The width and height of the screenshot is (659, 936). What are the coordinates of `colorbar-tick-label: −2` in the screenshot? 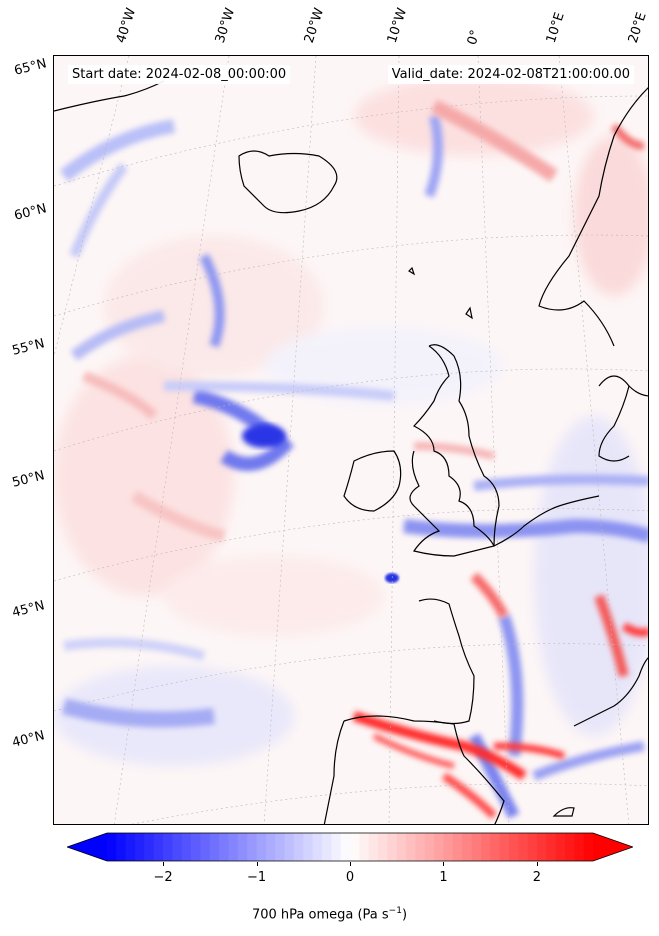 It's located at (163, 877).